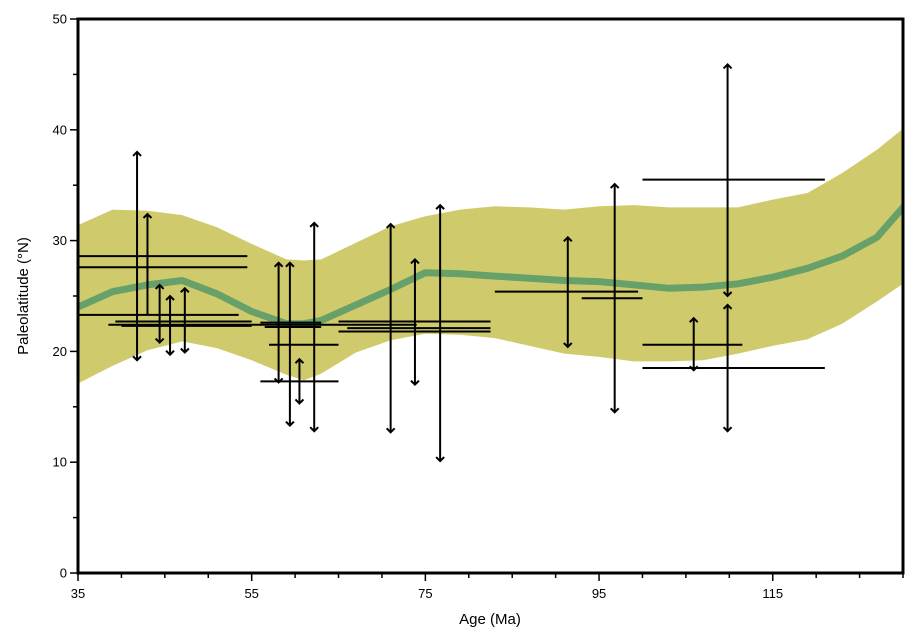  What do you see at coordinates (60, 462) in the screenshot?
I see `y-tick-label: 10` at bounding box center [60, 462].